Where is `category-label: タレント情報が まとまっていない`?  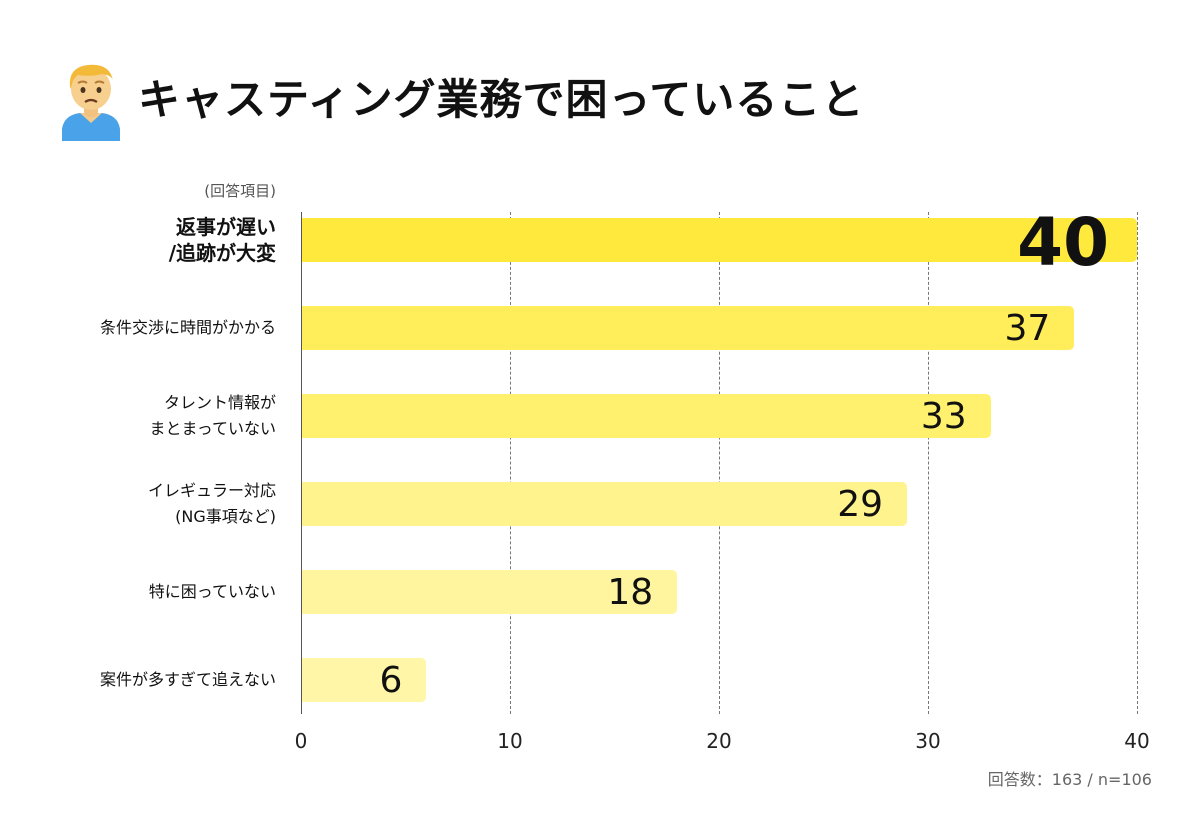
category-label: タレント情報が まとまっていない is located at coordinates (212, 415).